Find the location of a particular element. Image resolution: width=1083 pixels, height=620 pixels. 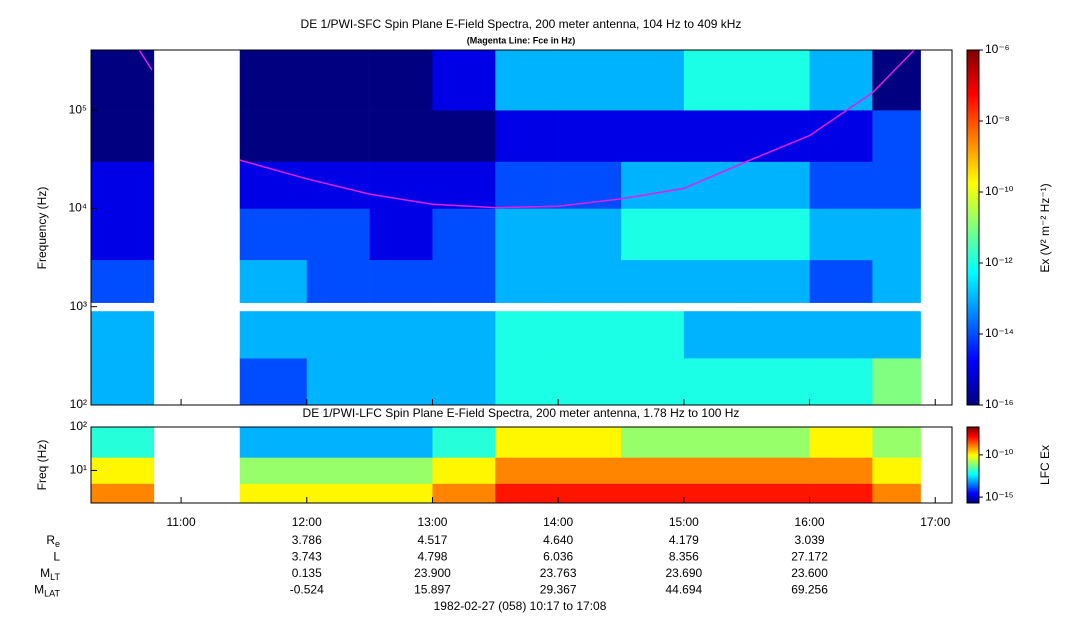

colorbar-tick-label: 10⁻¹⁴ is located at coordinates (999, 333).